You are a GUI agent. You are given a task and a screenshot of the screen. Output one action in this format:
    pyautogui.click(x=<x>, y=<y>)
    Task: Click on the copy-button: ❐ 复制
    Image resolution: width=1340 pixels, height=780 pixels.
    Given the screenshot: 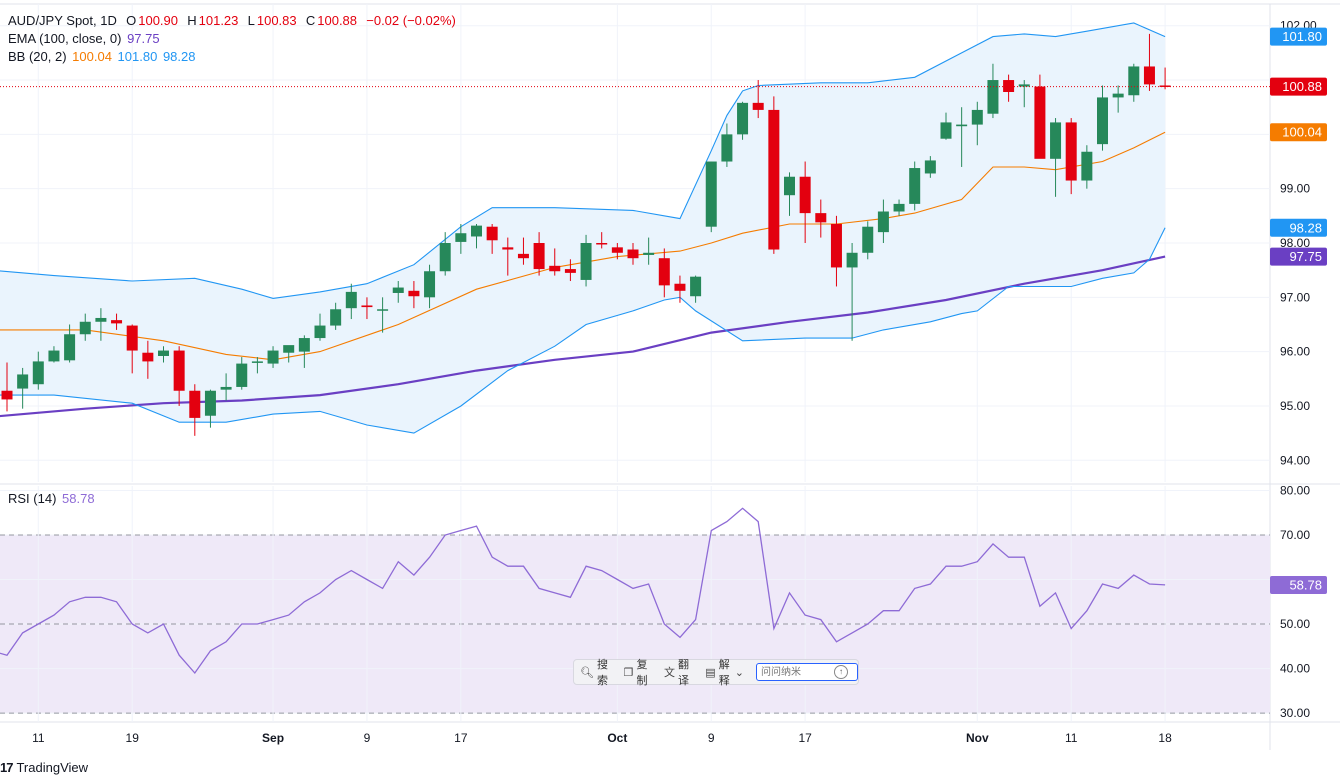 What is the action you would take?
    pyautogui.click(x=638, y=673)
    